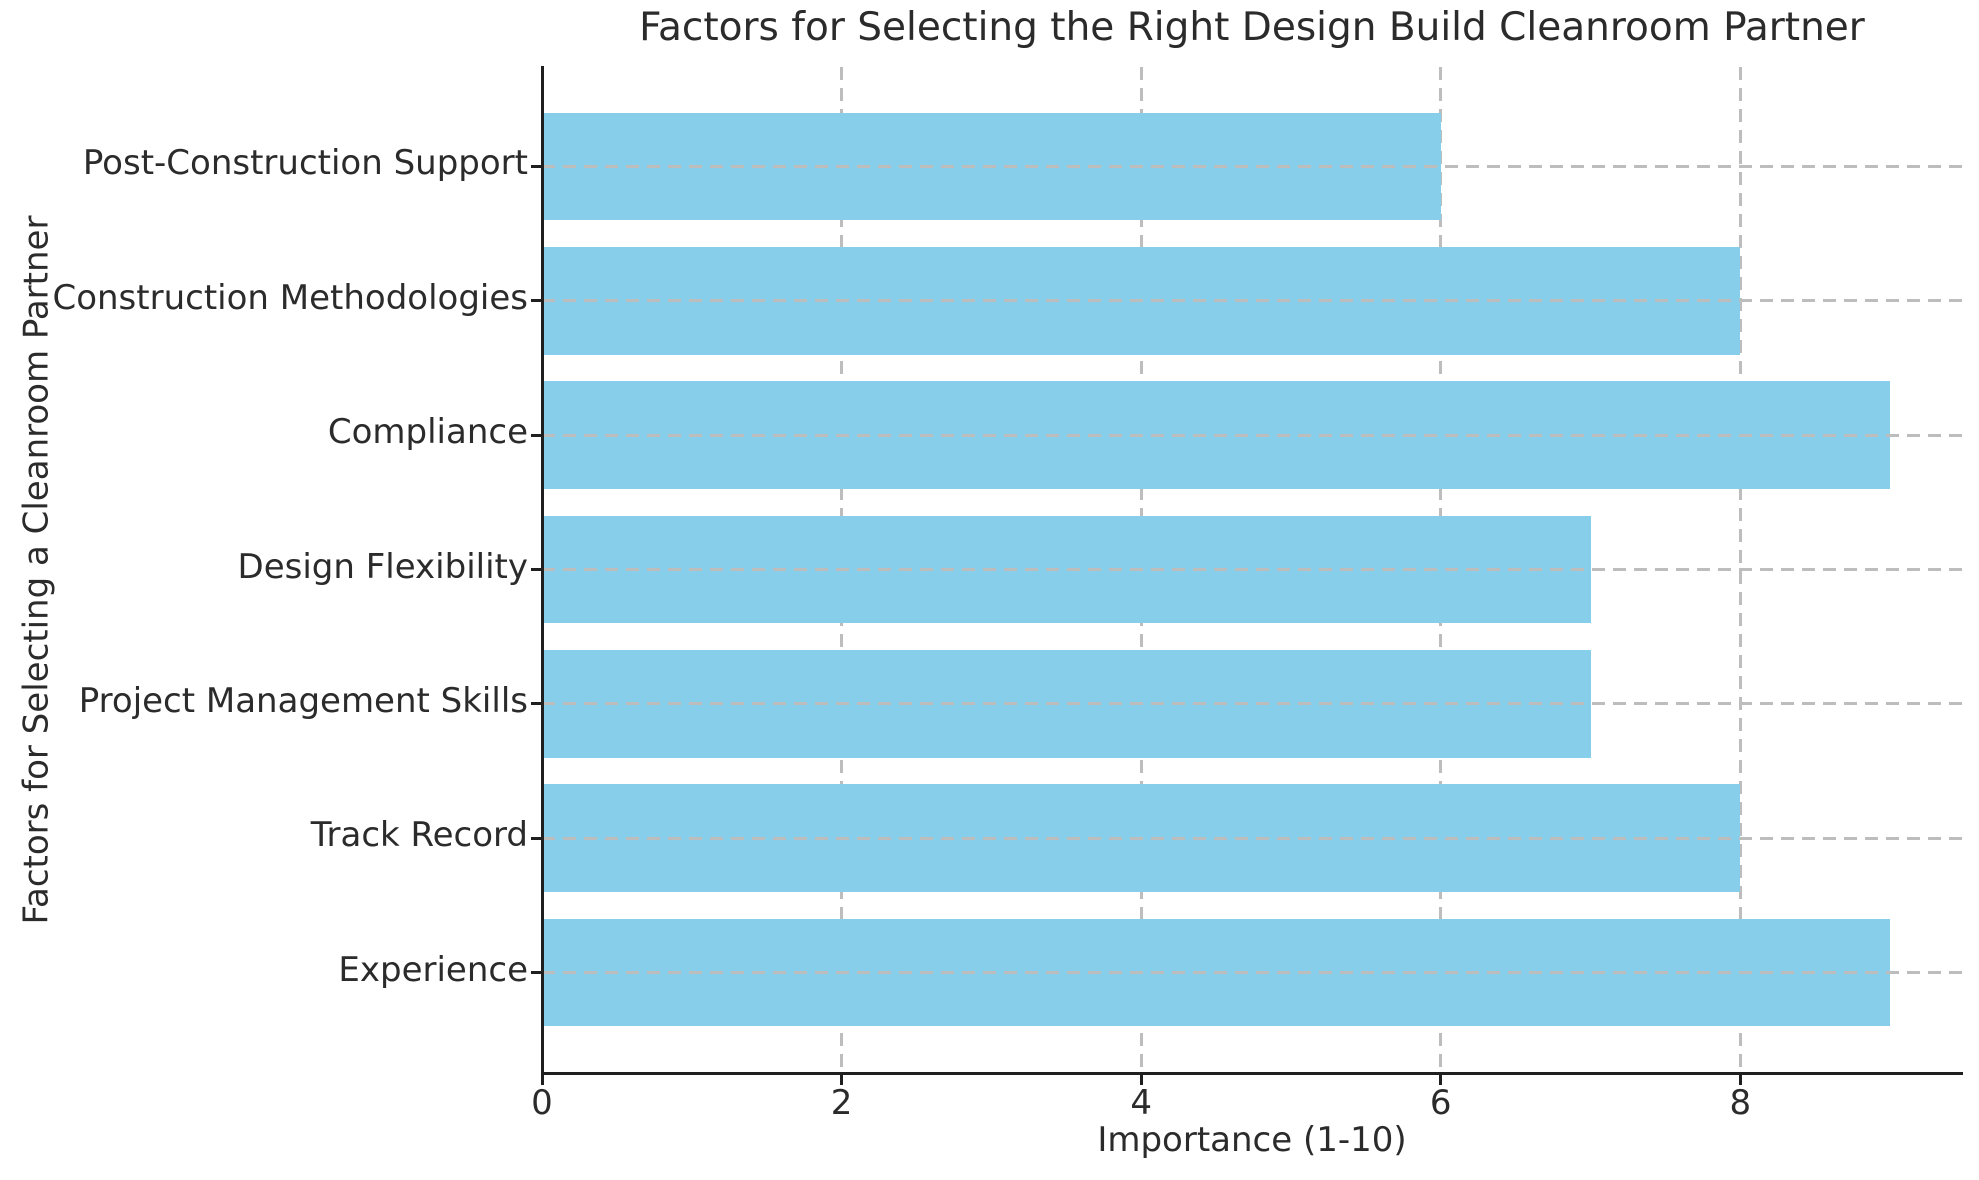 The height and width of the screenshot is (1180, 1979). What do you see at coordinates (535, 435) in the screenshot?
I see `y-tick-mark-compliance` at bounding box center [535, 435].